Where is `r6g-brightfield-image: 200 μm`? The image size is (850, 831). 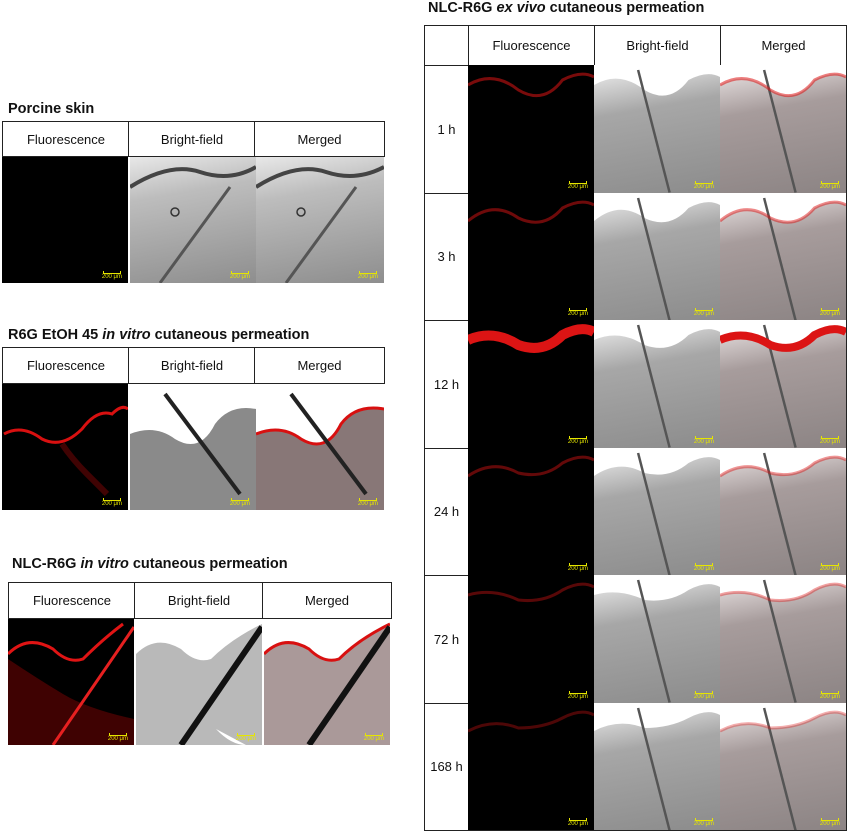
r6g-brightfield-image: 200 μm is located at coordinates (193, 447).